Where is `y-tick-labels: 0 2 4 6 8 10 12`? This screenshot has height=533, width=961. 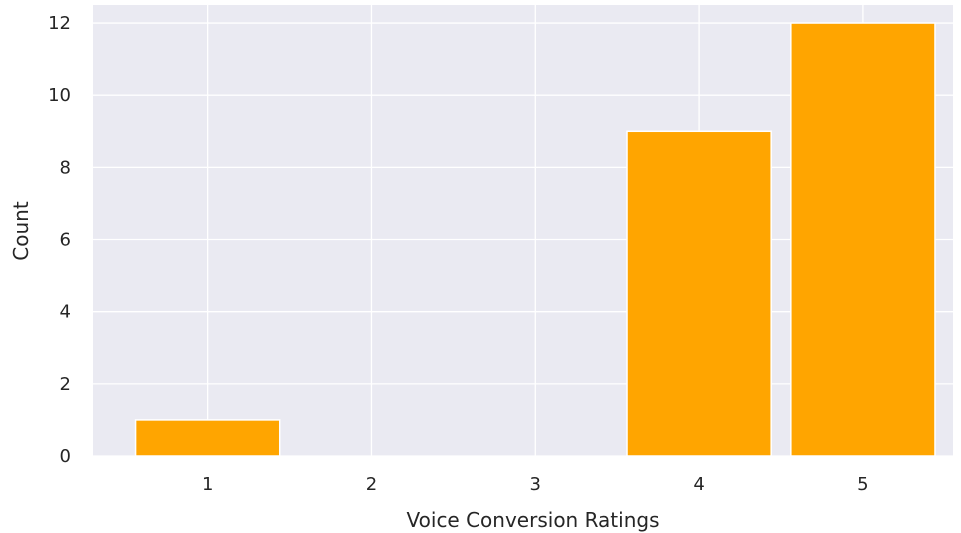 y-tick-labels: 0 2 4 6 8 10 12 is located at coordinates (59, 240).